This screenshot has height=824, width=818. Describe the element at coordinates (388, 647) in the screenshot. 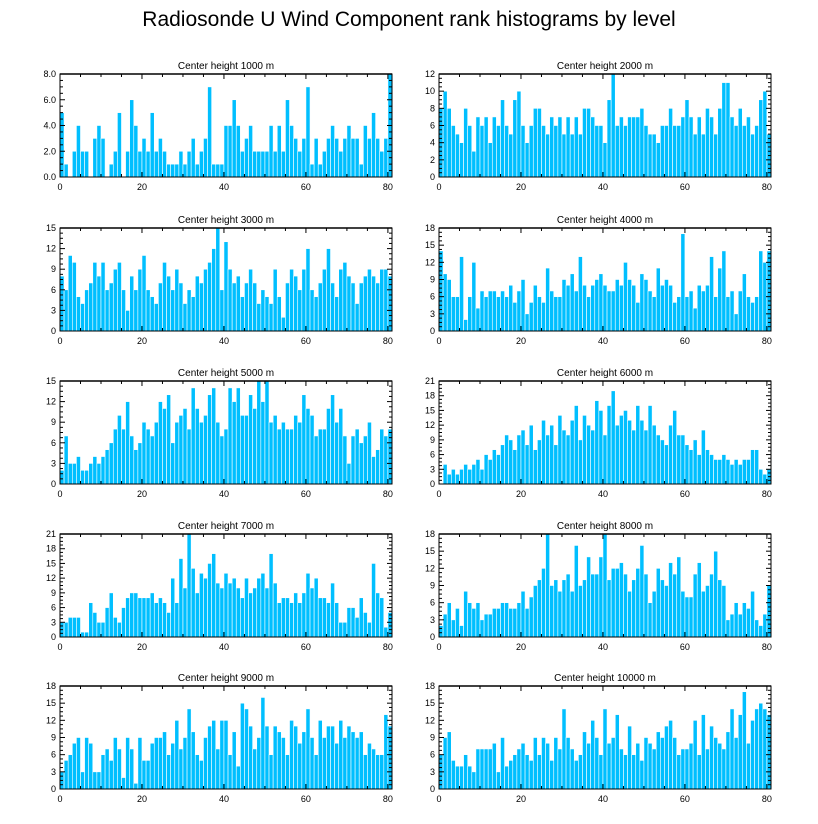

I see `x-tick-label: 80` at that location.